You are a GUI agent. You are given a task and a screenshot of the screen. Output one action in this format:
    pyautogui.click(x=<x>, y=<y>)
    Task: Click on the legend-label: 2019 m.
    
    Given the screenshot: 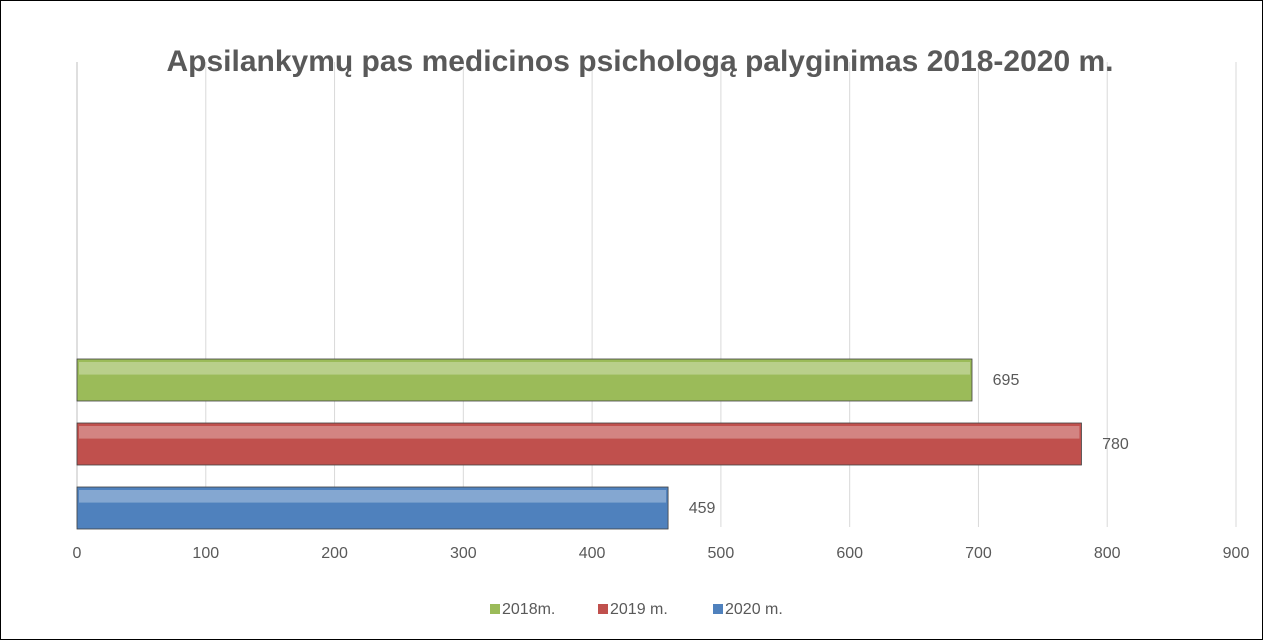 What is the action you would take?
    pyautogui.click(x=639, y=609)
    